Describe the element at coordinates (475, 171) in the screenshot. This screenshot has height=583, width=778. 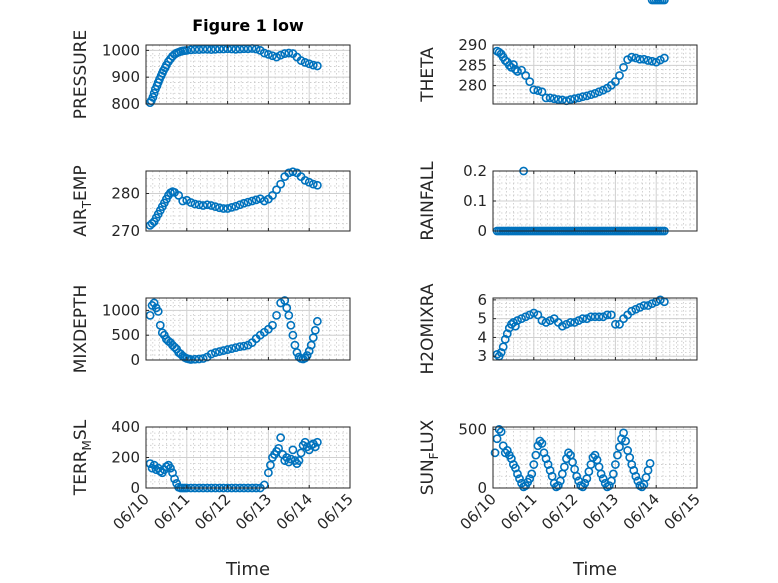
I see `y-tick-label: 0.2` at that location.